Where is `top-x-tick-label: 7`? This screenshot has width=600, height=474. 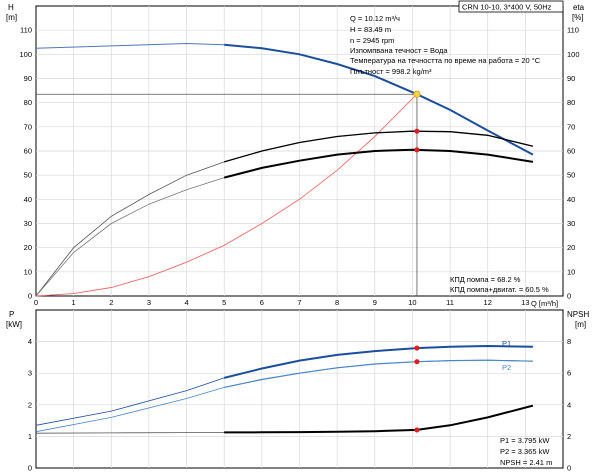
top-x-tick-label: 7 is located at coordinates (299, 302).